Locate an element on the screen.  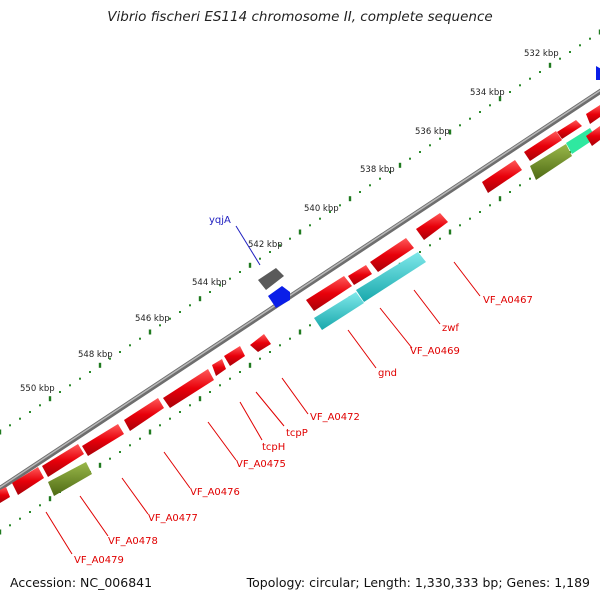
cds-vf-a0479 is located at coordinates (28, 481).